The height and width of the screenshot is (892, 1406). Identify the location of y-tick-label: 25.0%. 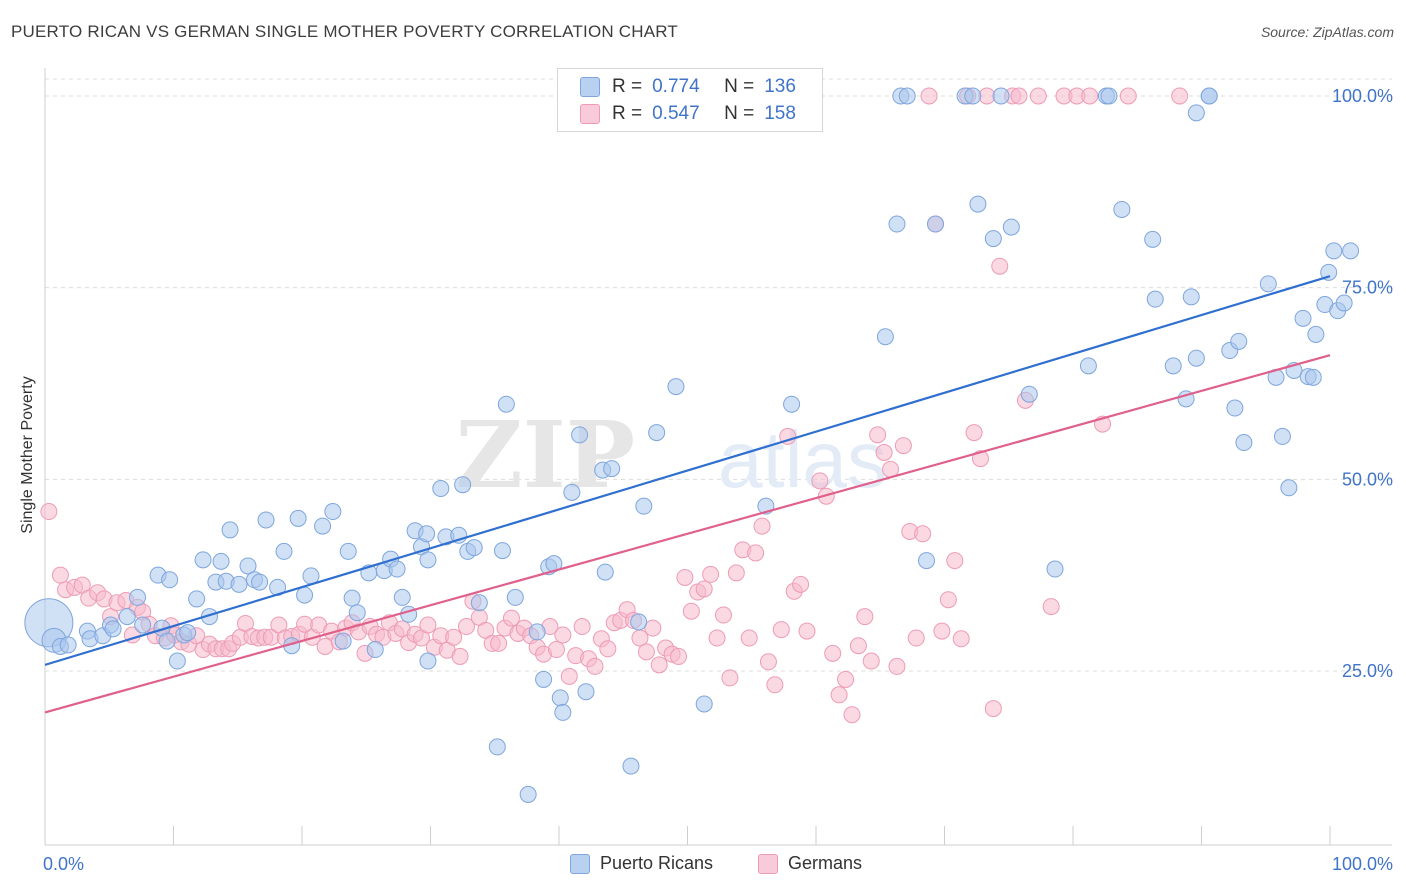
(1367, 671).